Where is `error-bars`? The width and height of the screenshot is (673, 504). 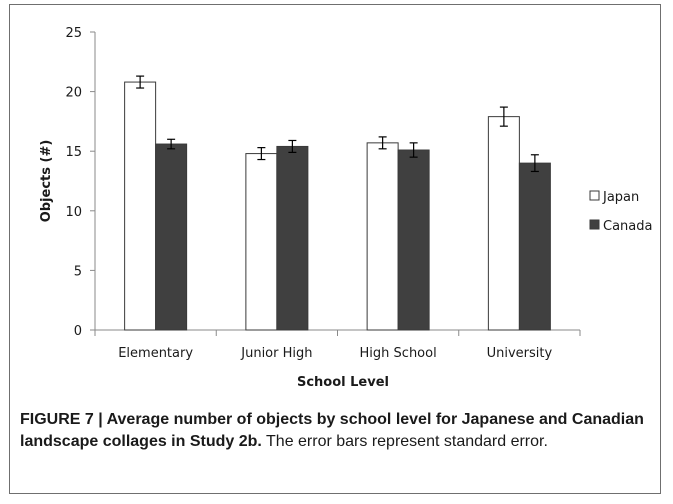 error-bars is located at coordinates (337, 124).